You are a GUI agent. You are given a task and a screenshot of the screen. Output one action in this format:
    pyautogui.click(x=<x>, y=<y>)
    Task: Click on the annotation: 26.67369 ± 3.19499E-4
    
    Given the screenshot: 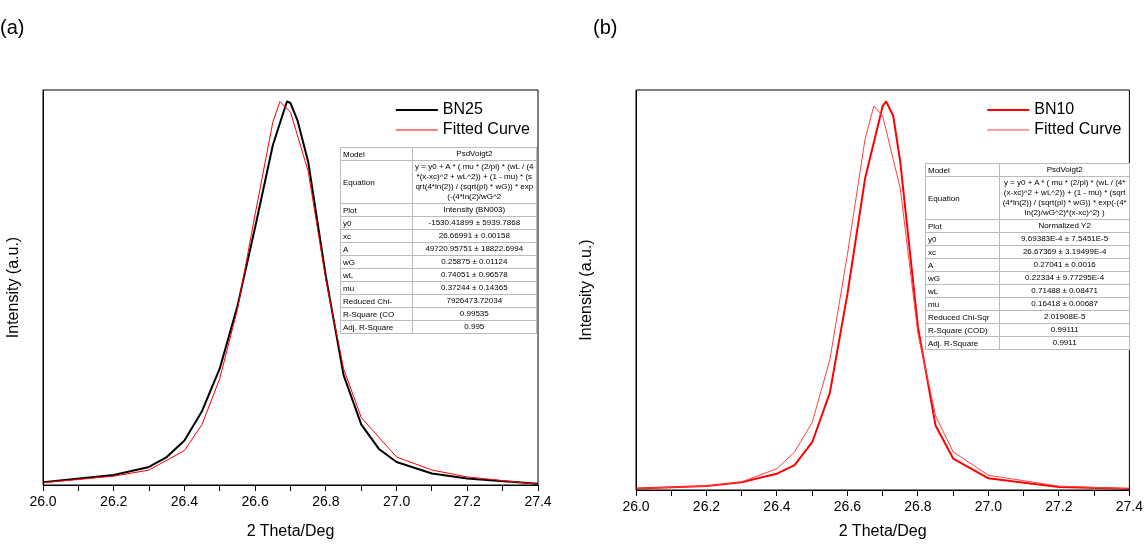 What is the action you would take?
    pyautogui.click(x=1064, y=252)
    